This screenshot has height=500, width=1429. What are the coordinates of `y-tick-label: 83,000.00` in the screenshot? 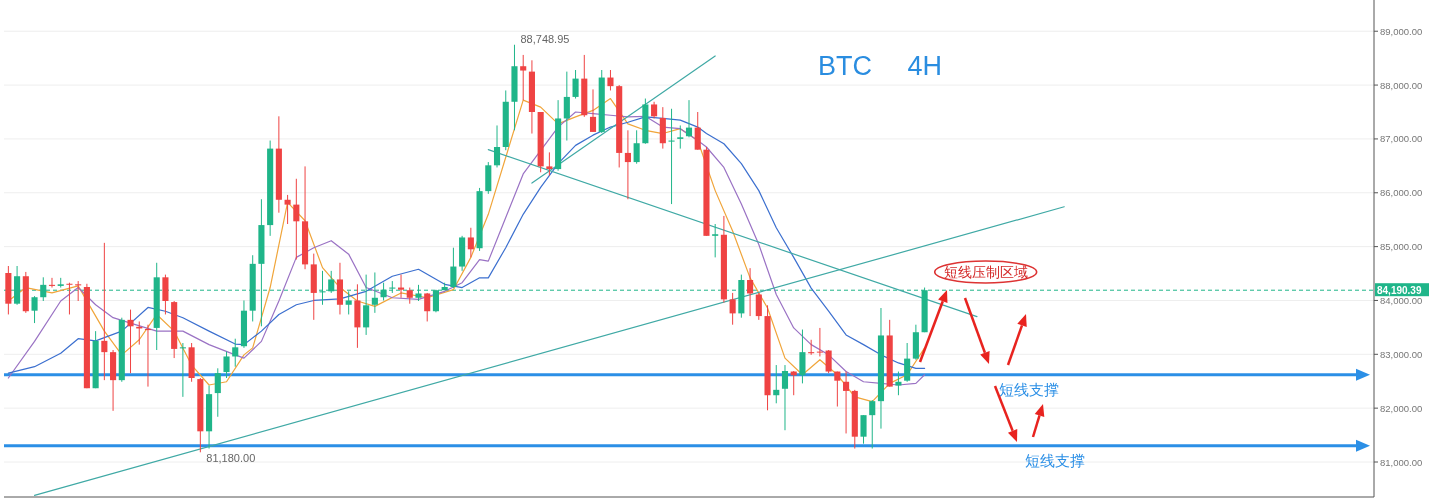 It's located at (1401, 354).